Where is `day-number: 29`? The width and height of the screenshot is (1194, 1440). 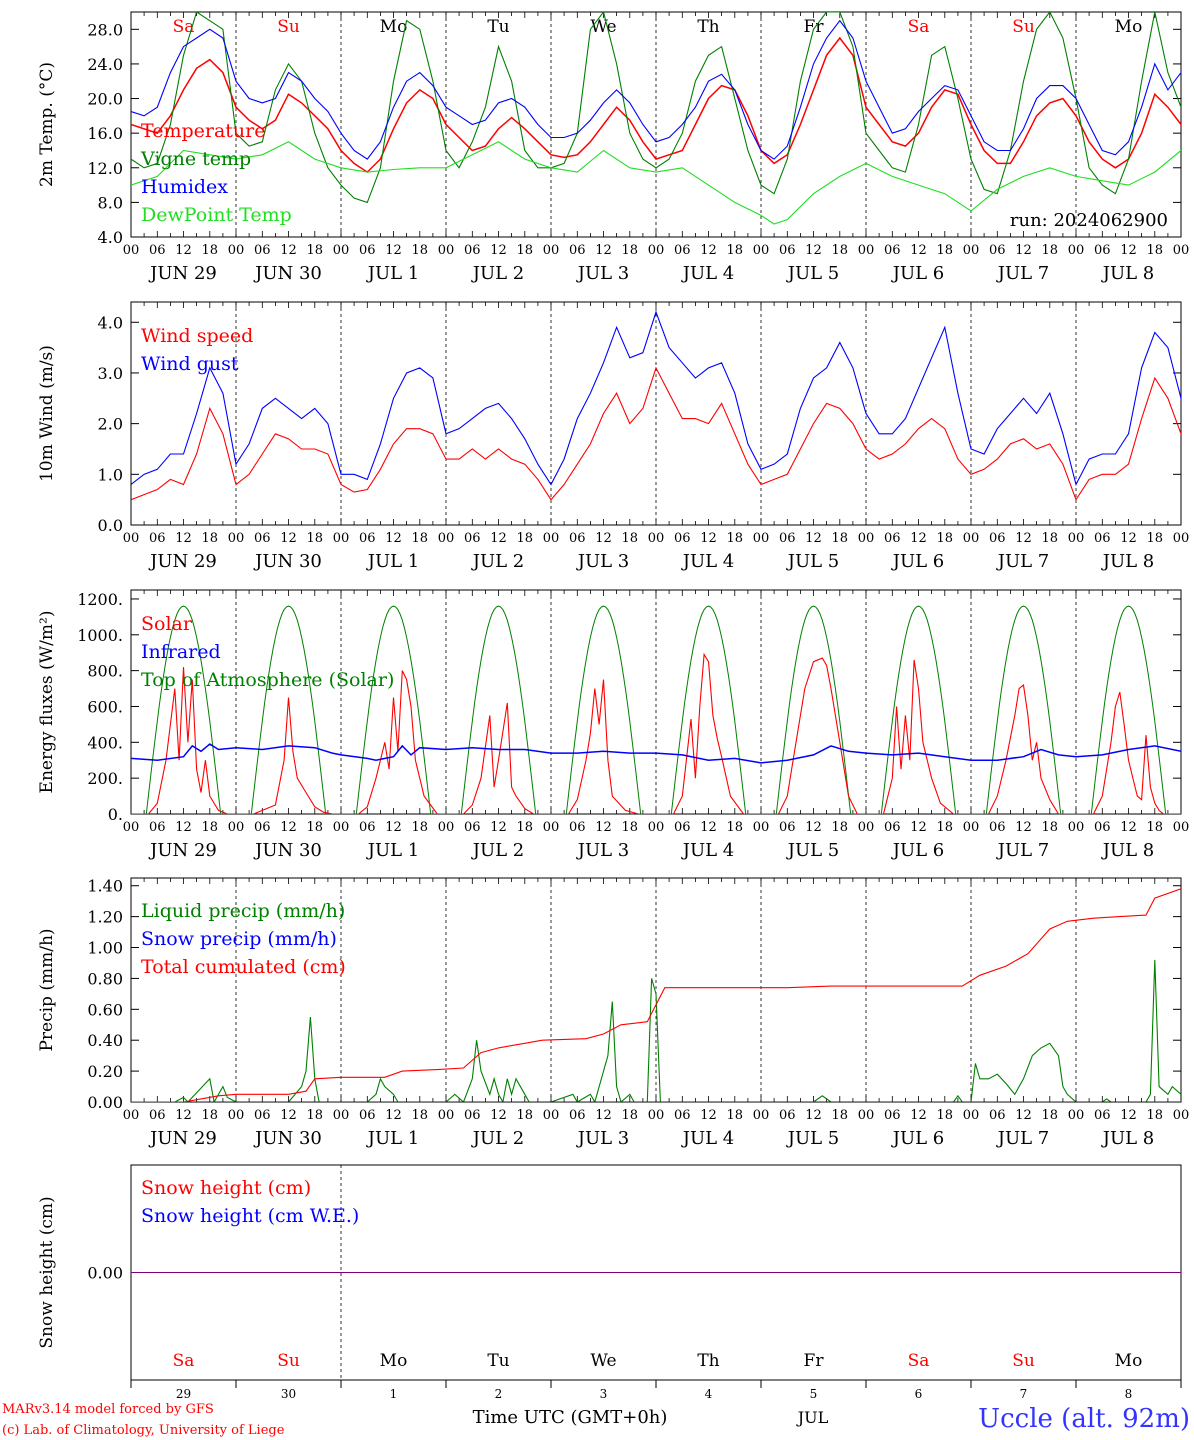 day-number: 29 is located at coordinates (183, 1394).